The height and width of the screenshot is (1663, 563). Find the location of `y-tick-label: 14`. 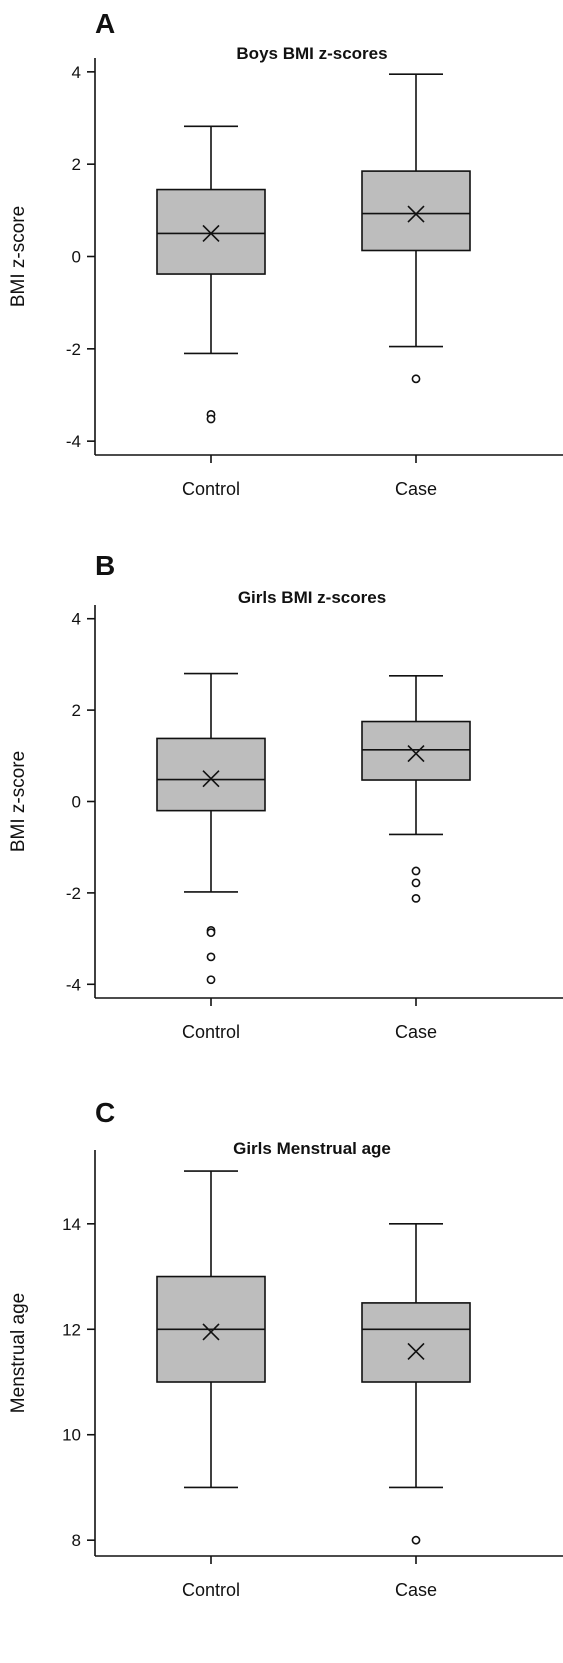

y-tick-label: 14 is located at coordinates (71, 1224).